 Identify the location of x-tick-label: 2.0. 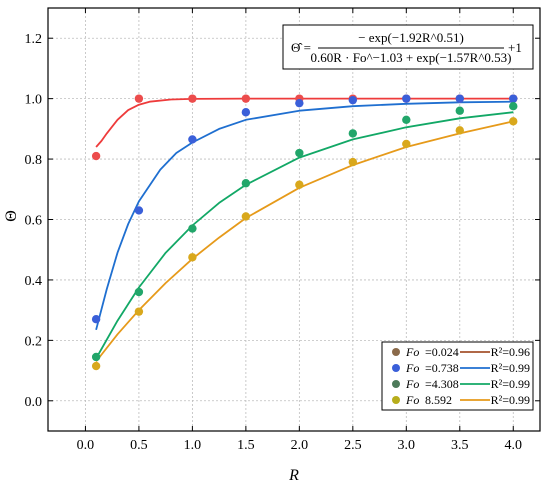
(300, 445).